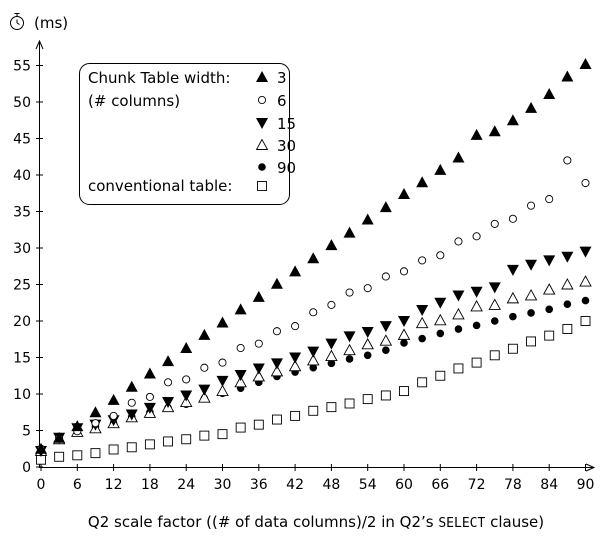 The height and width of the screenshot is (536, 603). Describe the element at coordinates (549, 485) in the screenshot. I see `x-tick-label: 84` at that location.